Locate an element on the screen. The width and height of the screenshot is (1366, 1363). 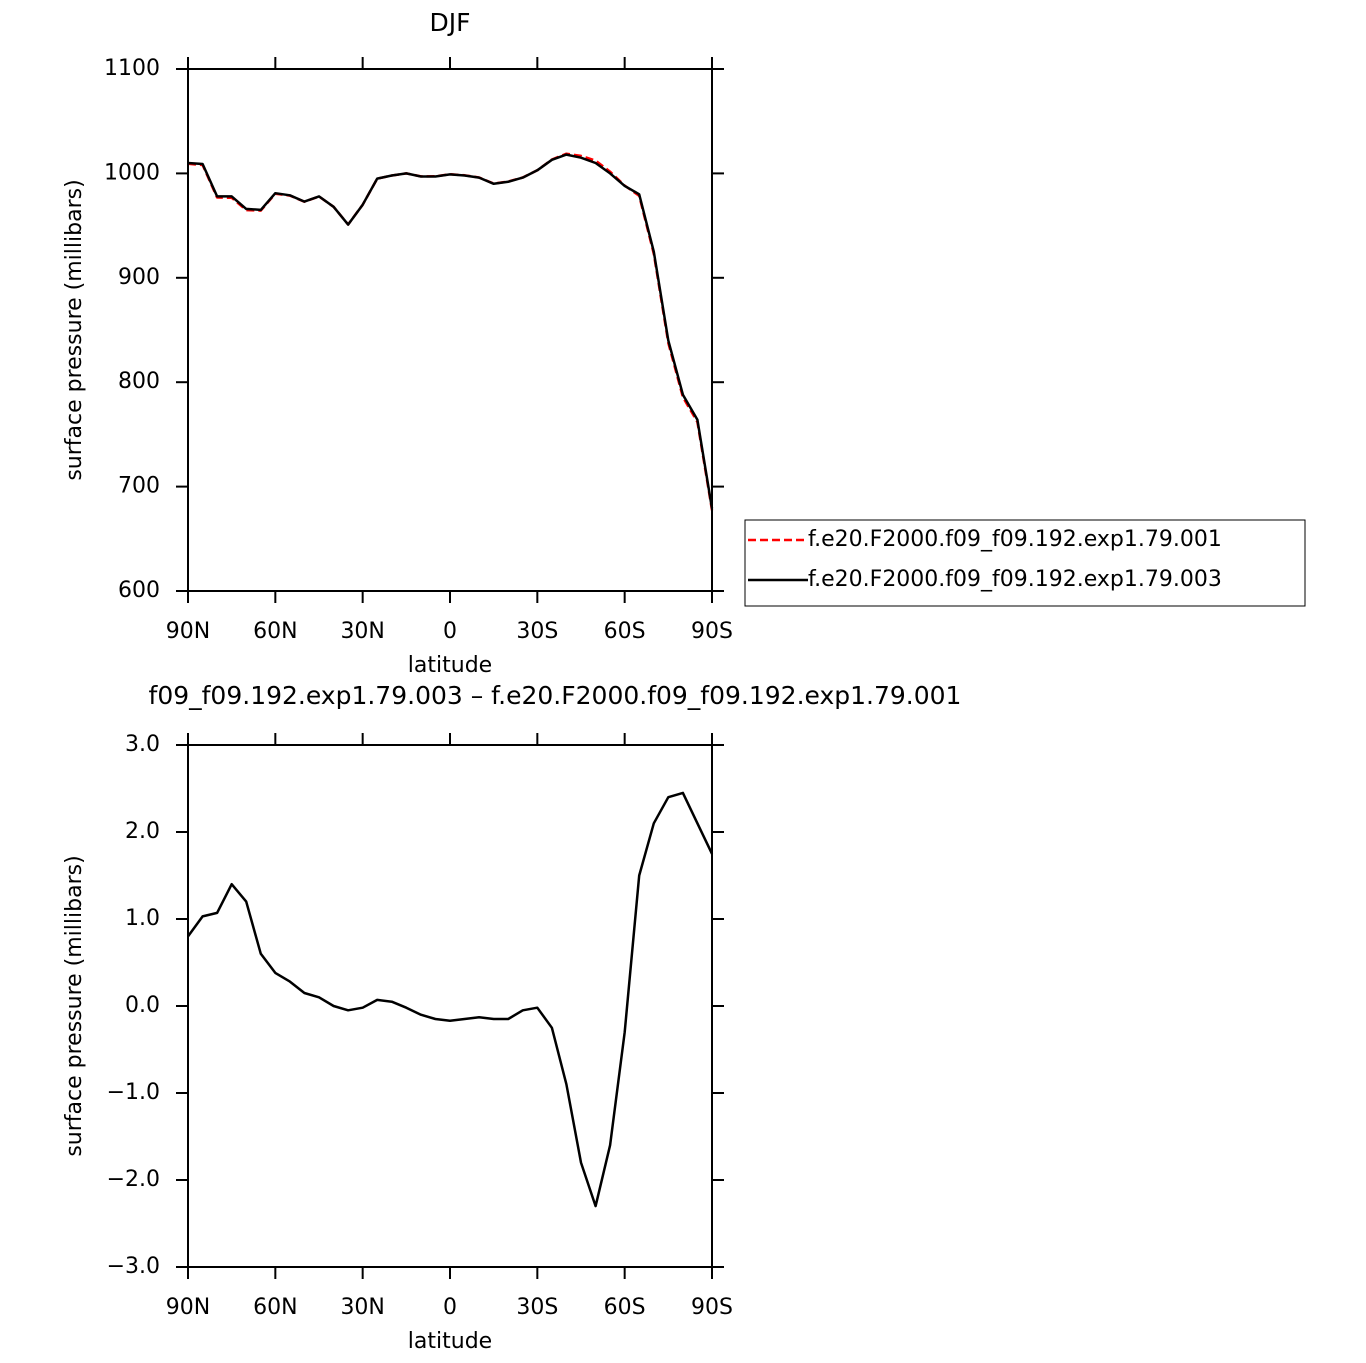
y-tick-label: 1100 is located at coordinates (132, 68).